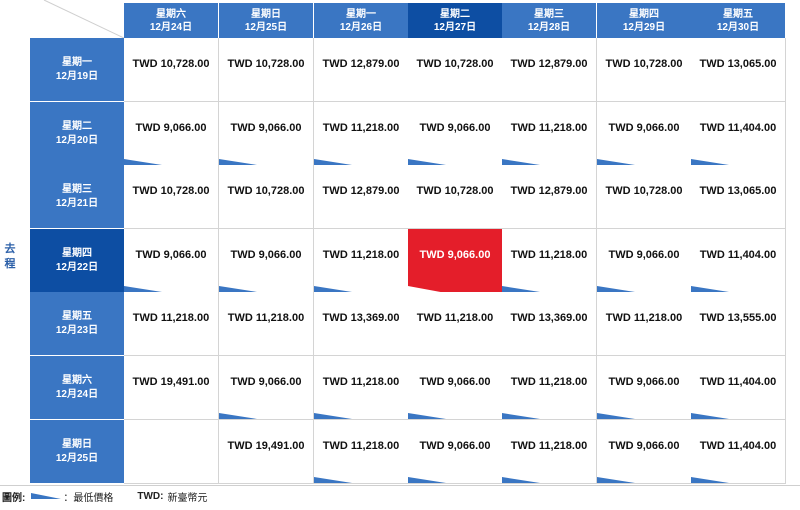  Describe the element at coordinates (77, 134) in the screenshot. I see `depart-date-header: 星期二 12月20日` at that location.